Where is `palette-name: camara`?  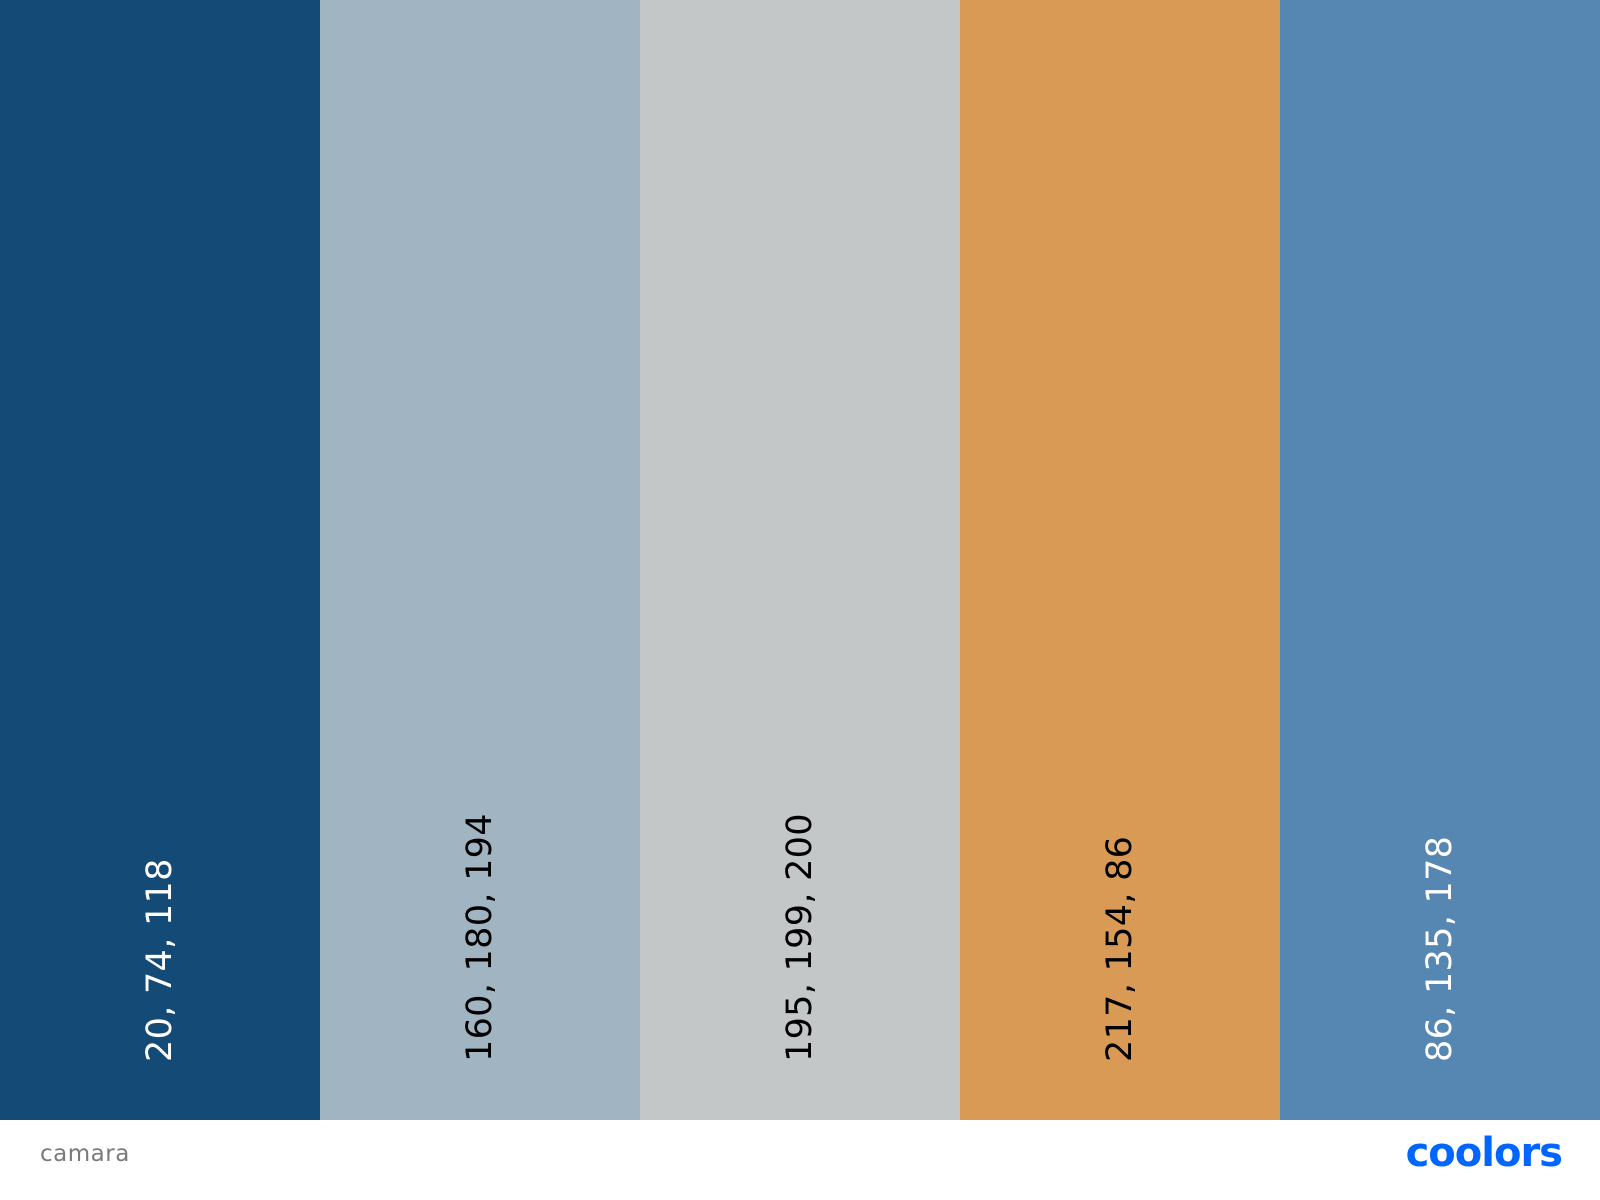 palette-name: camara is located at coordinates (85, 1154).